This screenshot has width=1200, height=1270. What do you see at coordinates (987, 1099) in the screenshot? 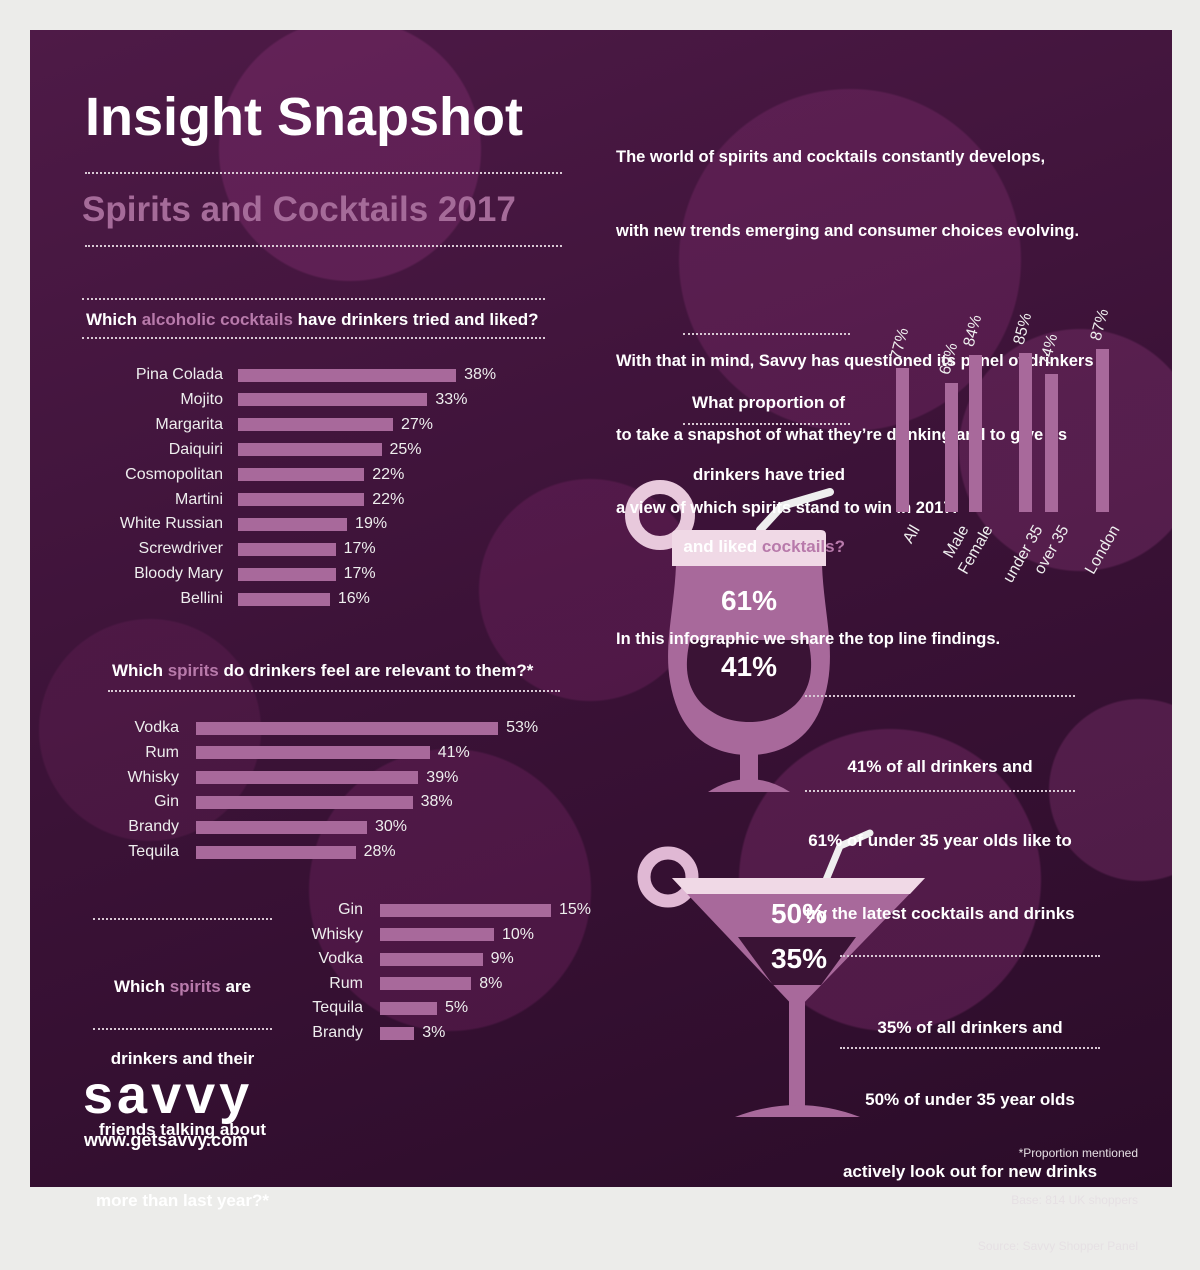
I see `caption-part: of under 35 year olds` at bounding box center [987, 1099].